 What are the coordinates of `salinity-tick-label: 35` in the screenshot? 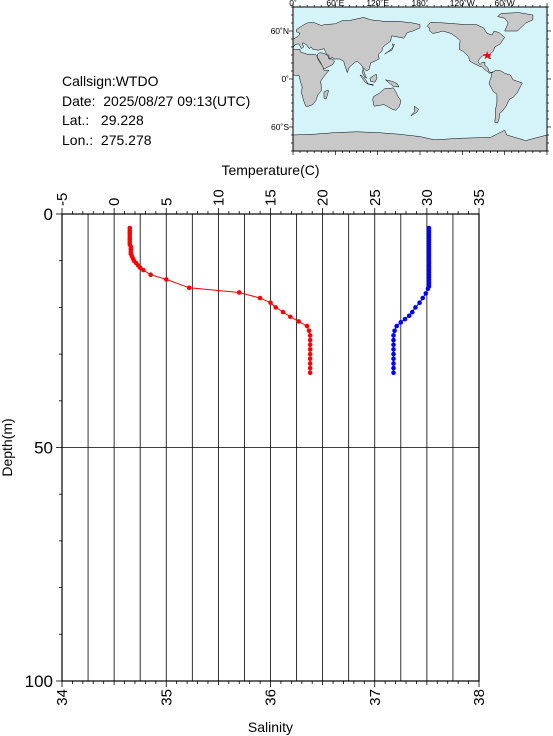 It's located at (166, 697).